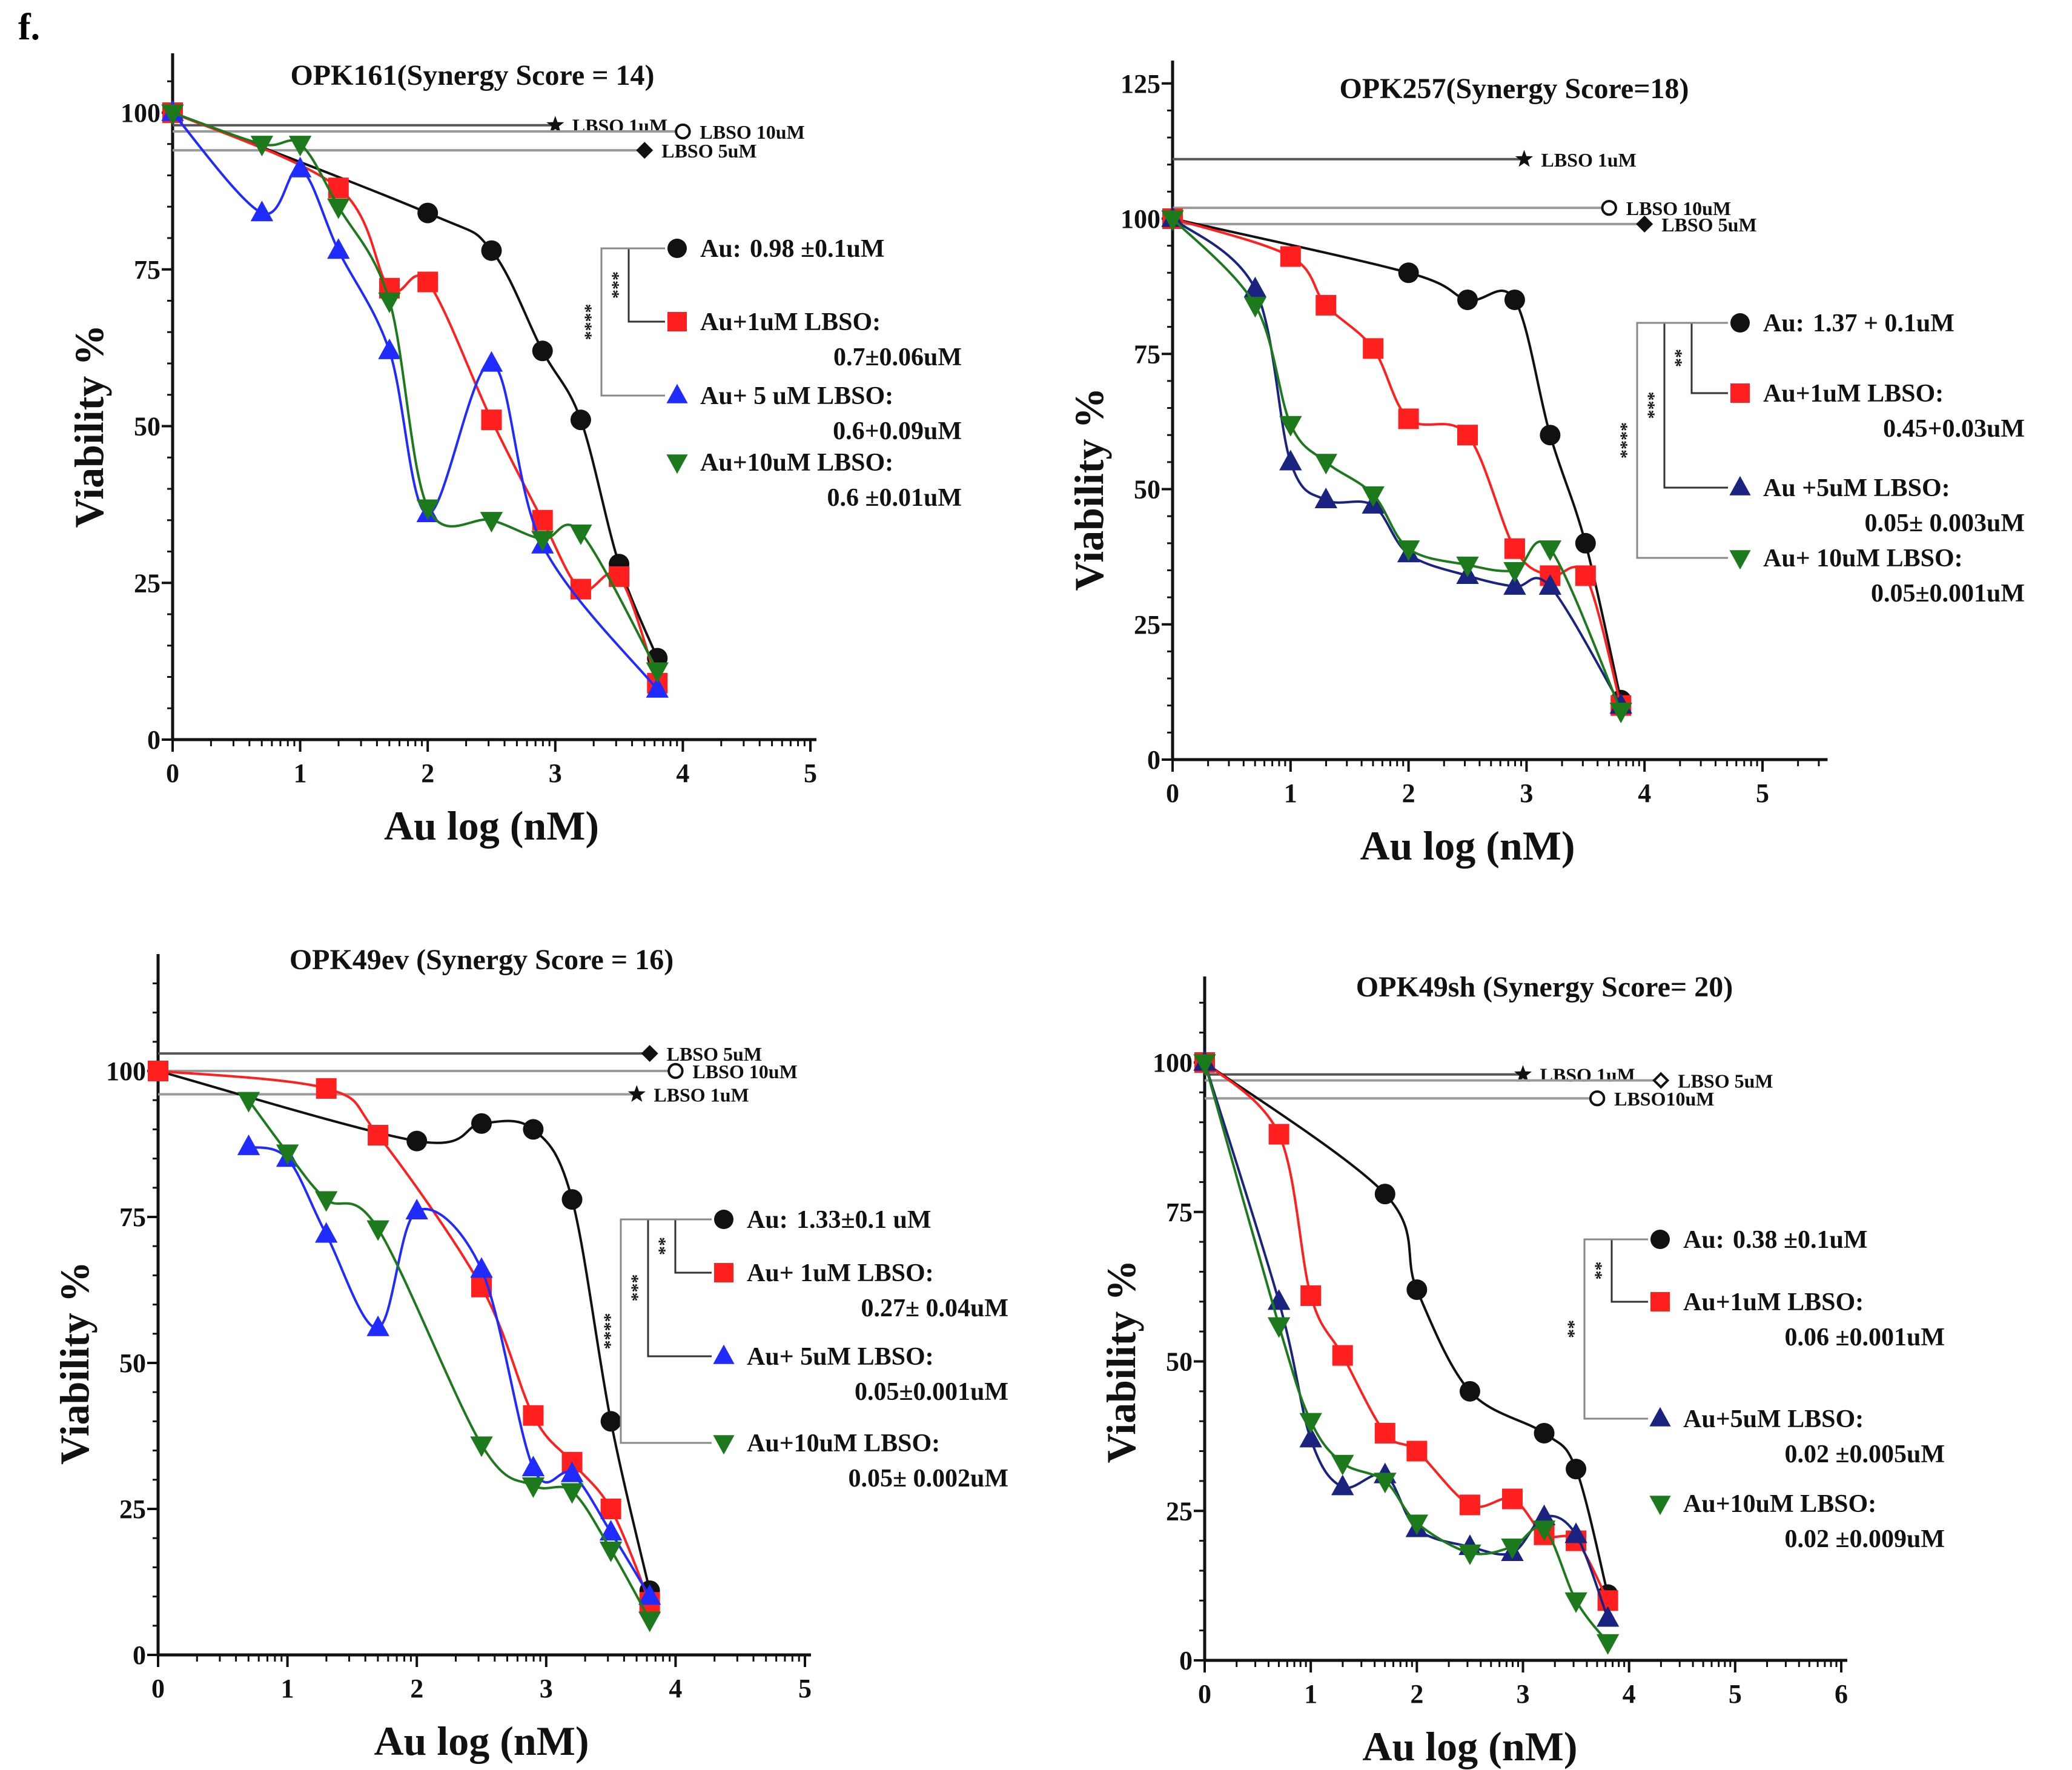  What do you see at coordinates (677, 464) in the screenshot?
I see `legend-marker-triangle-down` at bounding box center [677, 464].